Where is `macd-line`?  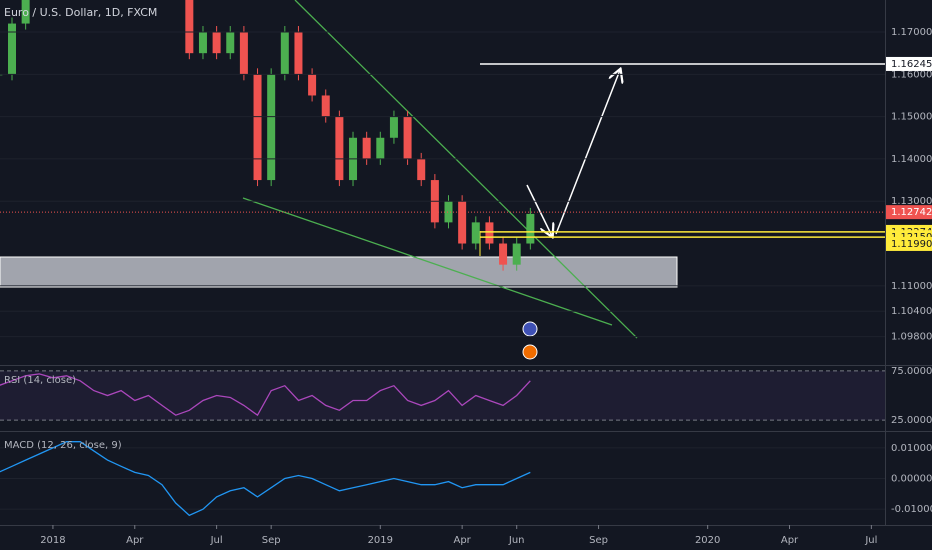
macd-line is located at coordinates (265, 479).